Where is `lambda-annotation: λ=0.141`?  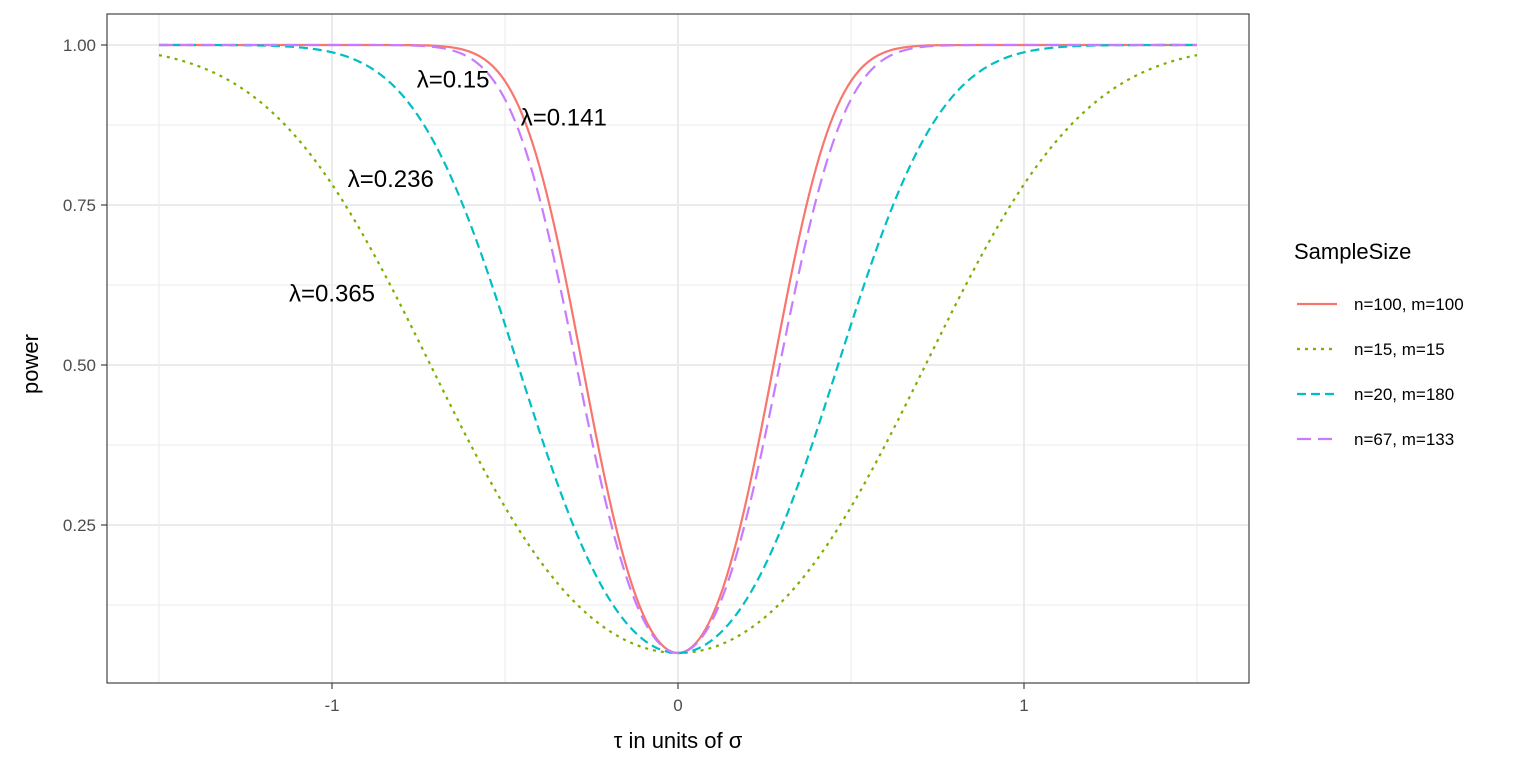
lambda-annotation: λ=0.141 is located at coordinates (564, 117).